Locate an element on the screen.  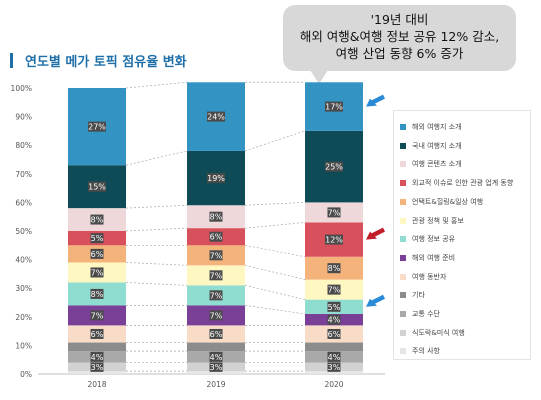
legend-item: 기타 is located at coordinates (412, 295).